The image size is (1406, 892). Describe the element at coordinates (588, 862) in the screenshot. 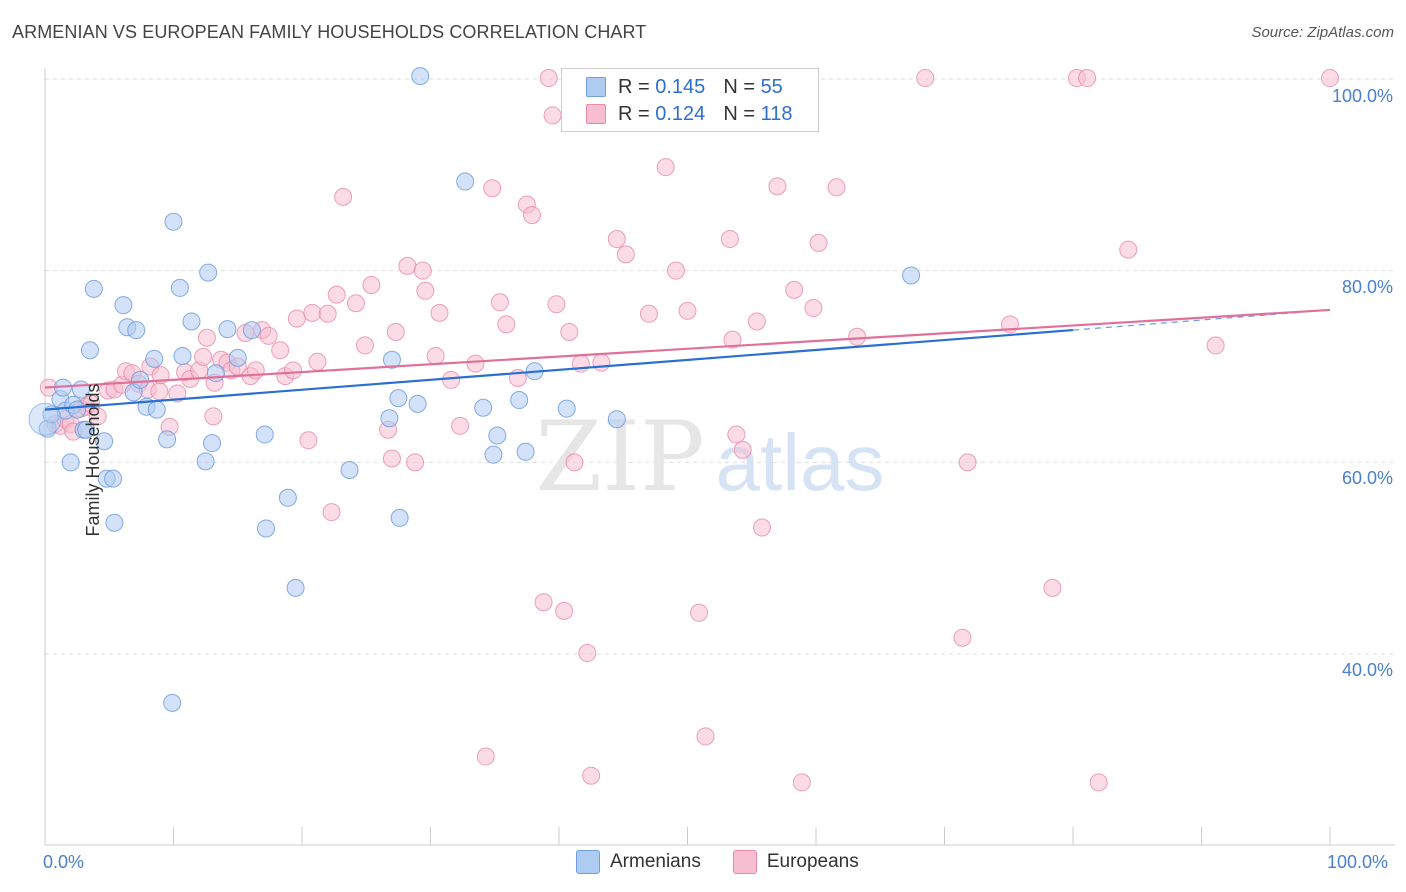

I see `armenians-legend-swatch` at that location.